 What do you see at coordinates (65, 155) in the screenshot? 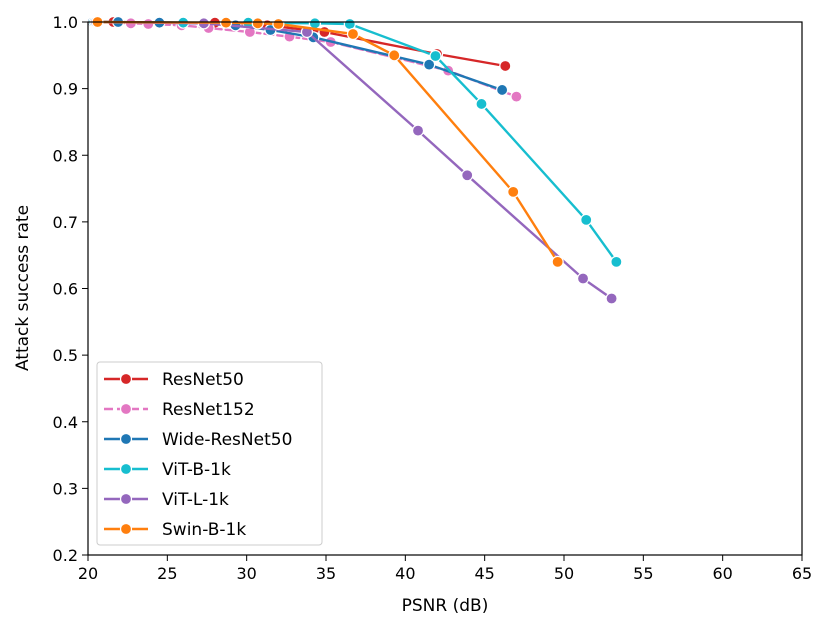
I see `y-tick-label: 0.8` at bounding box center [65, 155].